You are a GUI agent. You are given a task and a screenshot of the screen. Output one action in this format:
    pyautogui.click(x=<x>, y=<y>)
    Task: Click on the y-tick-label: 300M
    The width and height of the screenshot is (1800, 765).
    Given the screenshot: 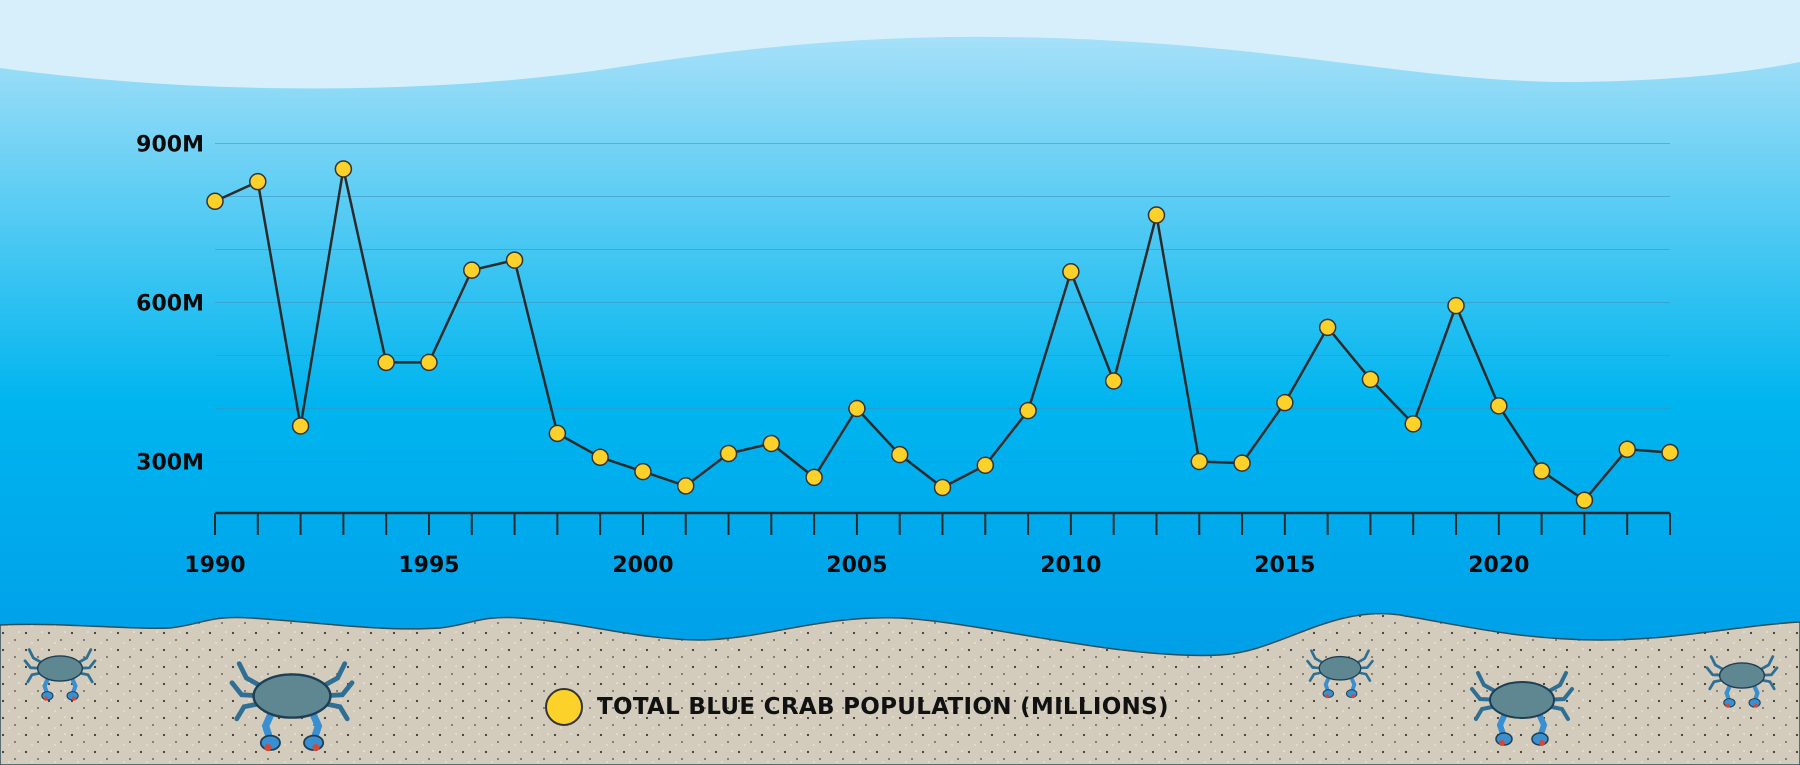 What is the action you would take?
    pyautogui.click(x=170, y=463)
    